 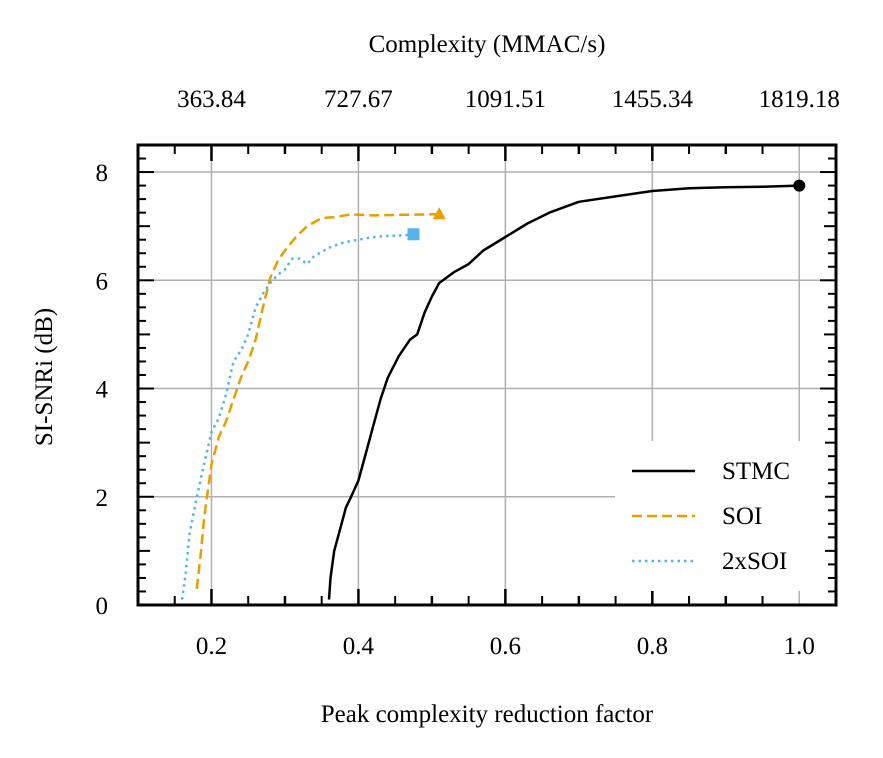 I want to click on y-tick-label: 0, so click(x=102, y=606).